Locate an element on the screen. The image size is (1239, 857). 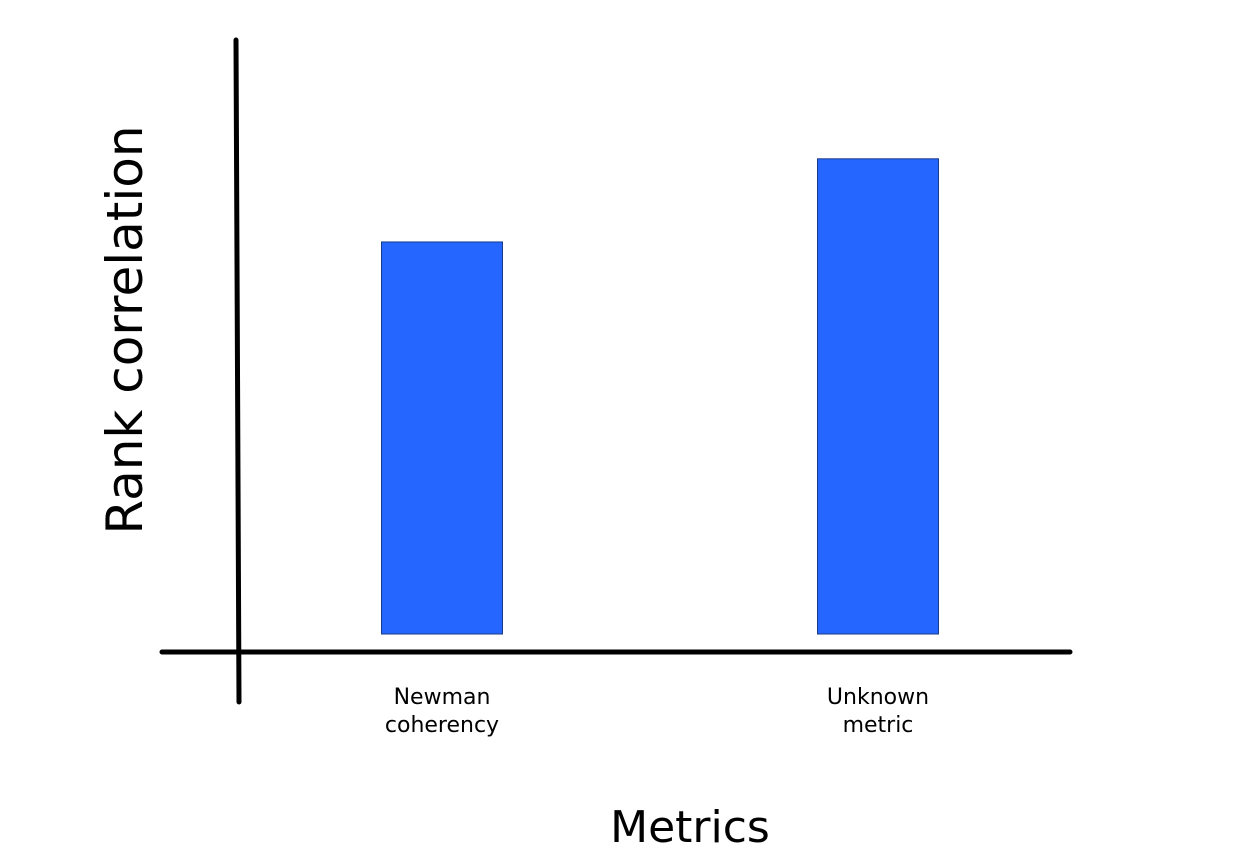
x-tick-label-line: metric is located at coordinates (878, 725).